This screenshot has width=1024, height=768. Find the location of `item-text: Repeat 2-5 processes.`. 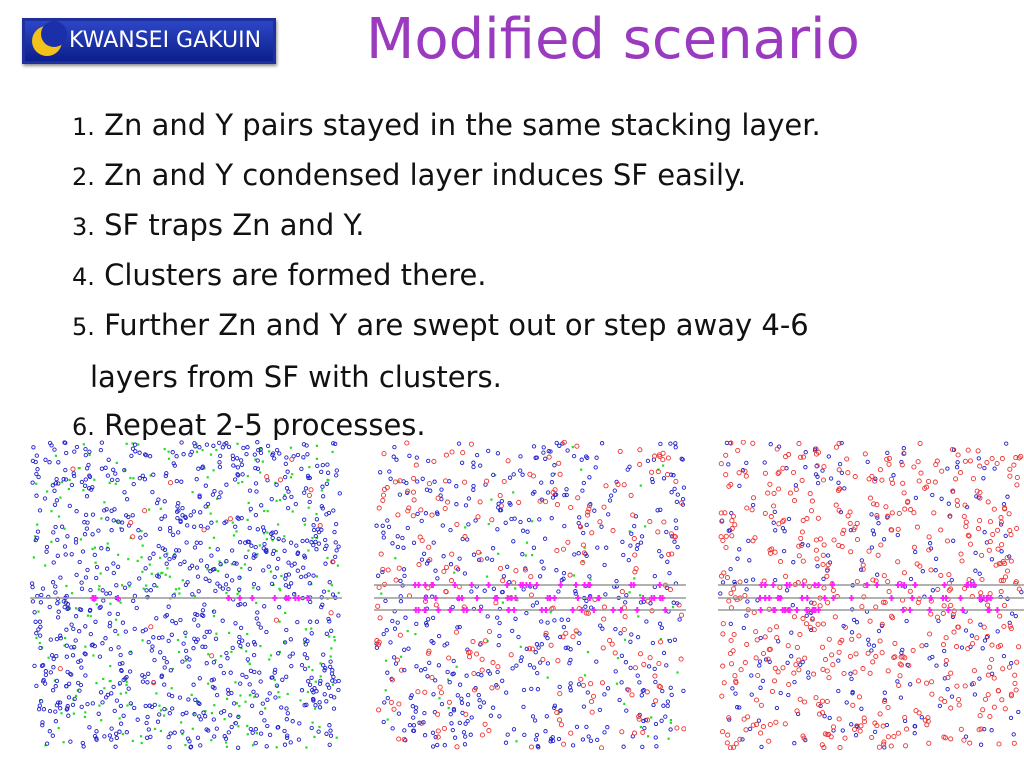

item-text: Repeat 2-5 processes. is located at coordinates (260, 425).